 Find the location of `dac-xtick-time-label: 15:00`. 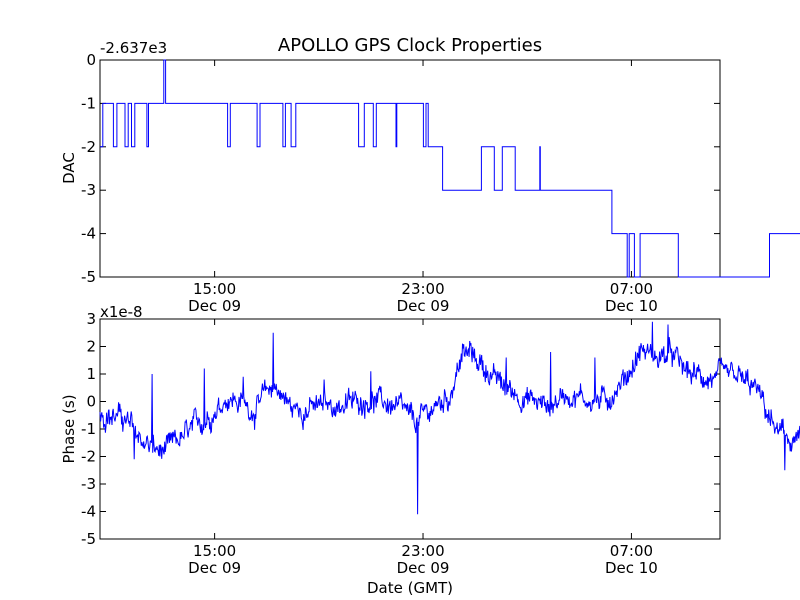

dac-xtick-time-label: 15:00 is located at coordinates (214, 289).